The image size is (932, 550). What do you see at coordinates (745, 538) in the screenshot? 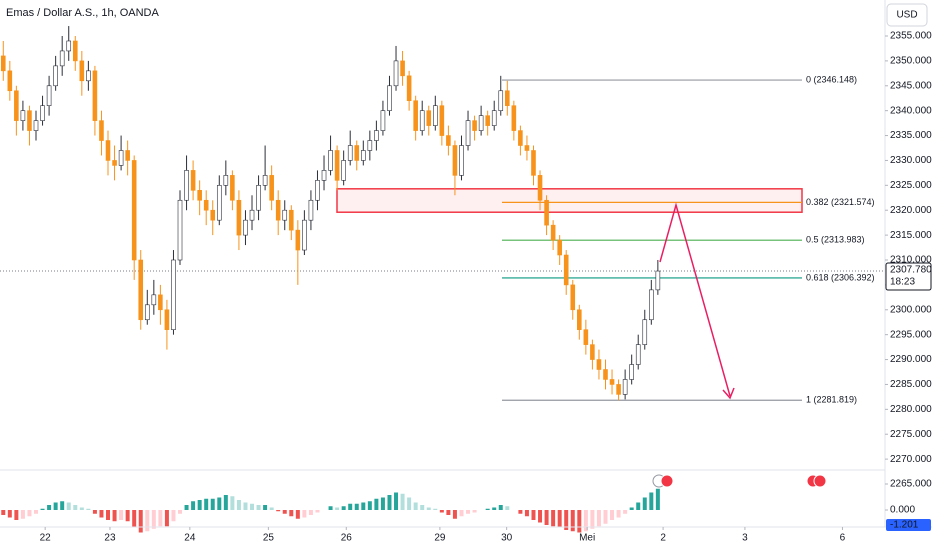
I see `x-tick-label: 3` at bounding box center [745, 538].